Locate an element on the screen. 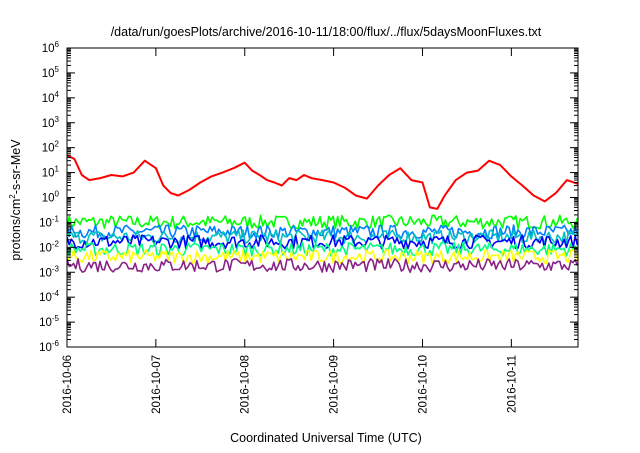 This screenshot has width=640, height=453. y-axis-label-base: protons/cm is located at coordinates (16, 230).